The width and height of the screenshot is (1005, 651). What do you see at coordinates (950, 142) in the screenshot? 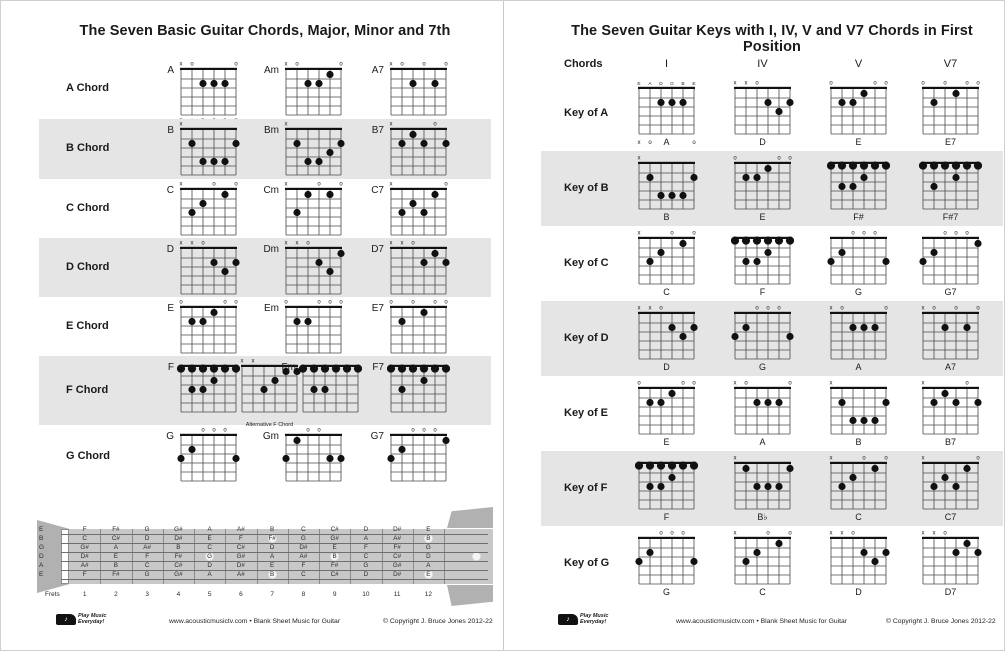
I see `svg-text: E7` at bounding box center [950, 142].